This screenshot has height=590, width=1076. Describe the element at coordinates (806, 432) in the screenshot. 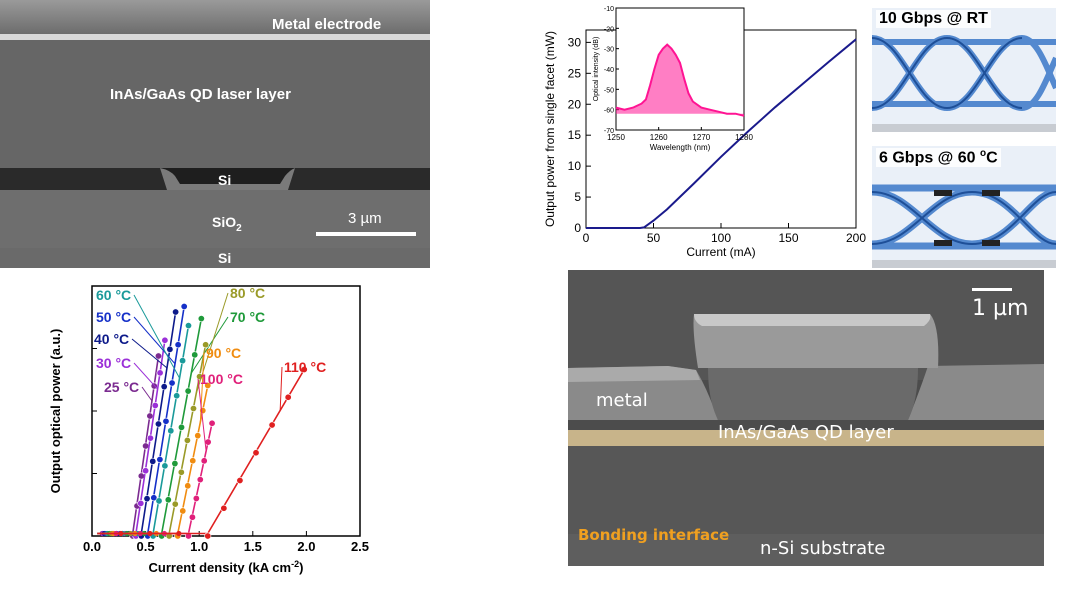

I see `label-qd-layer: InAs/GaAs QD layer` at that location.